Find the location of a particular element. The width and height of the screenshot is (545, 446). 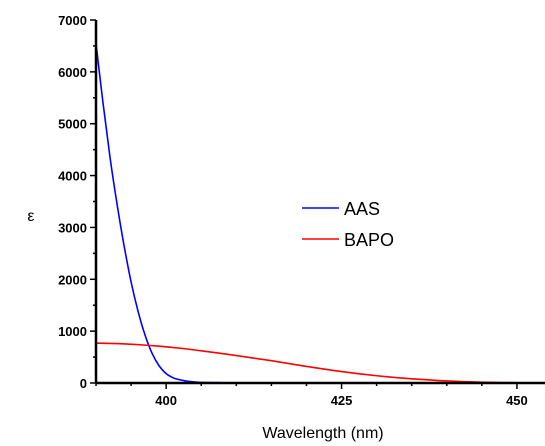

y-tick-label: 2000 is located at coordinates (72, 279).